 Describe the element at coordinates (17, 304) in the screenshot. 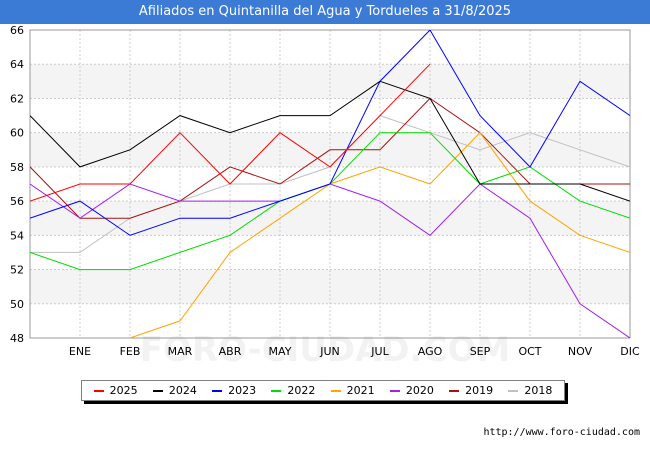

I see `y-tick-label: 50` at that location.